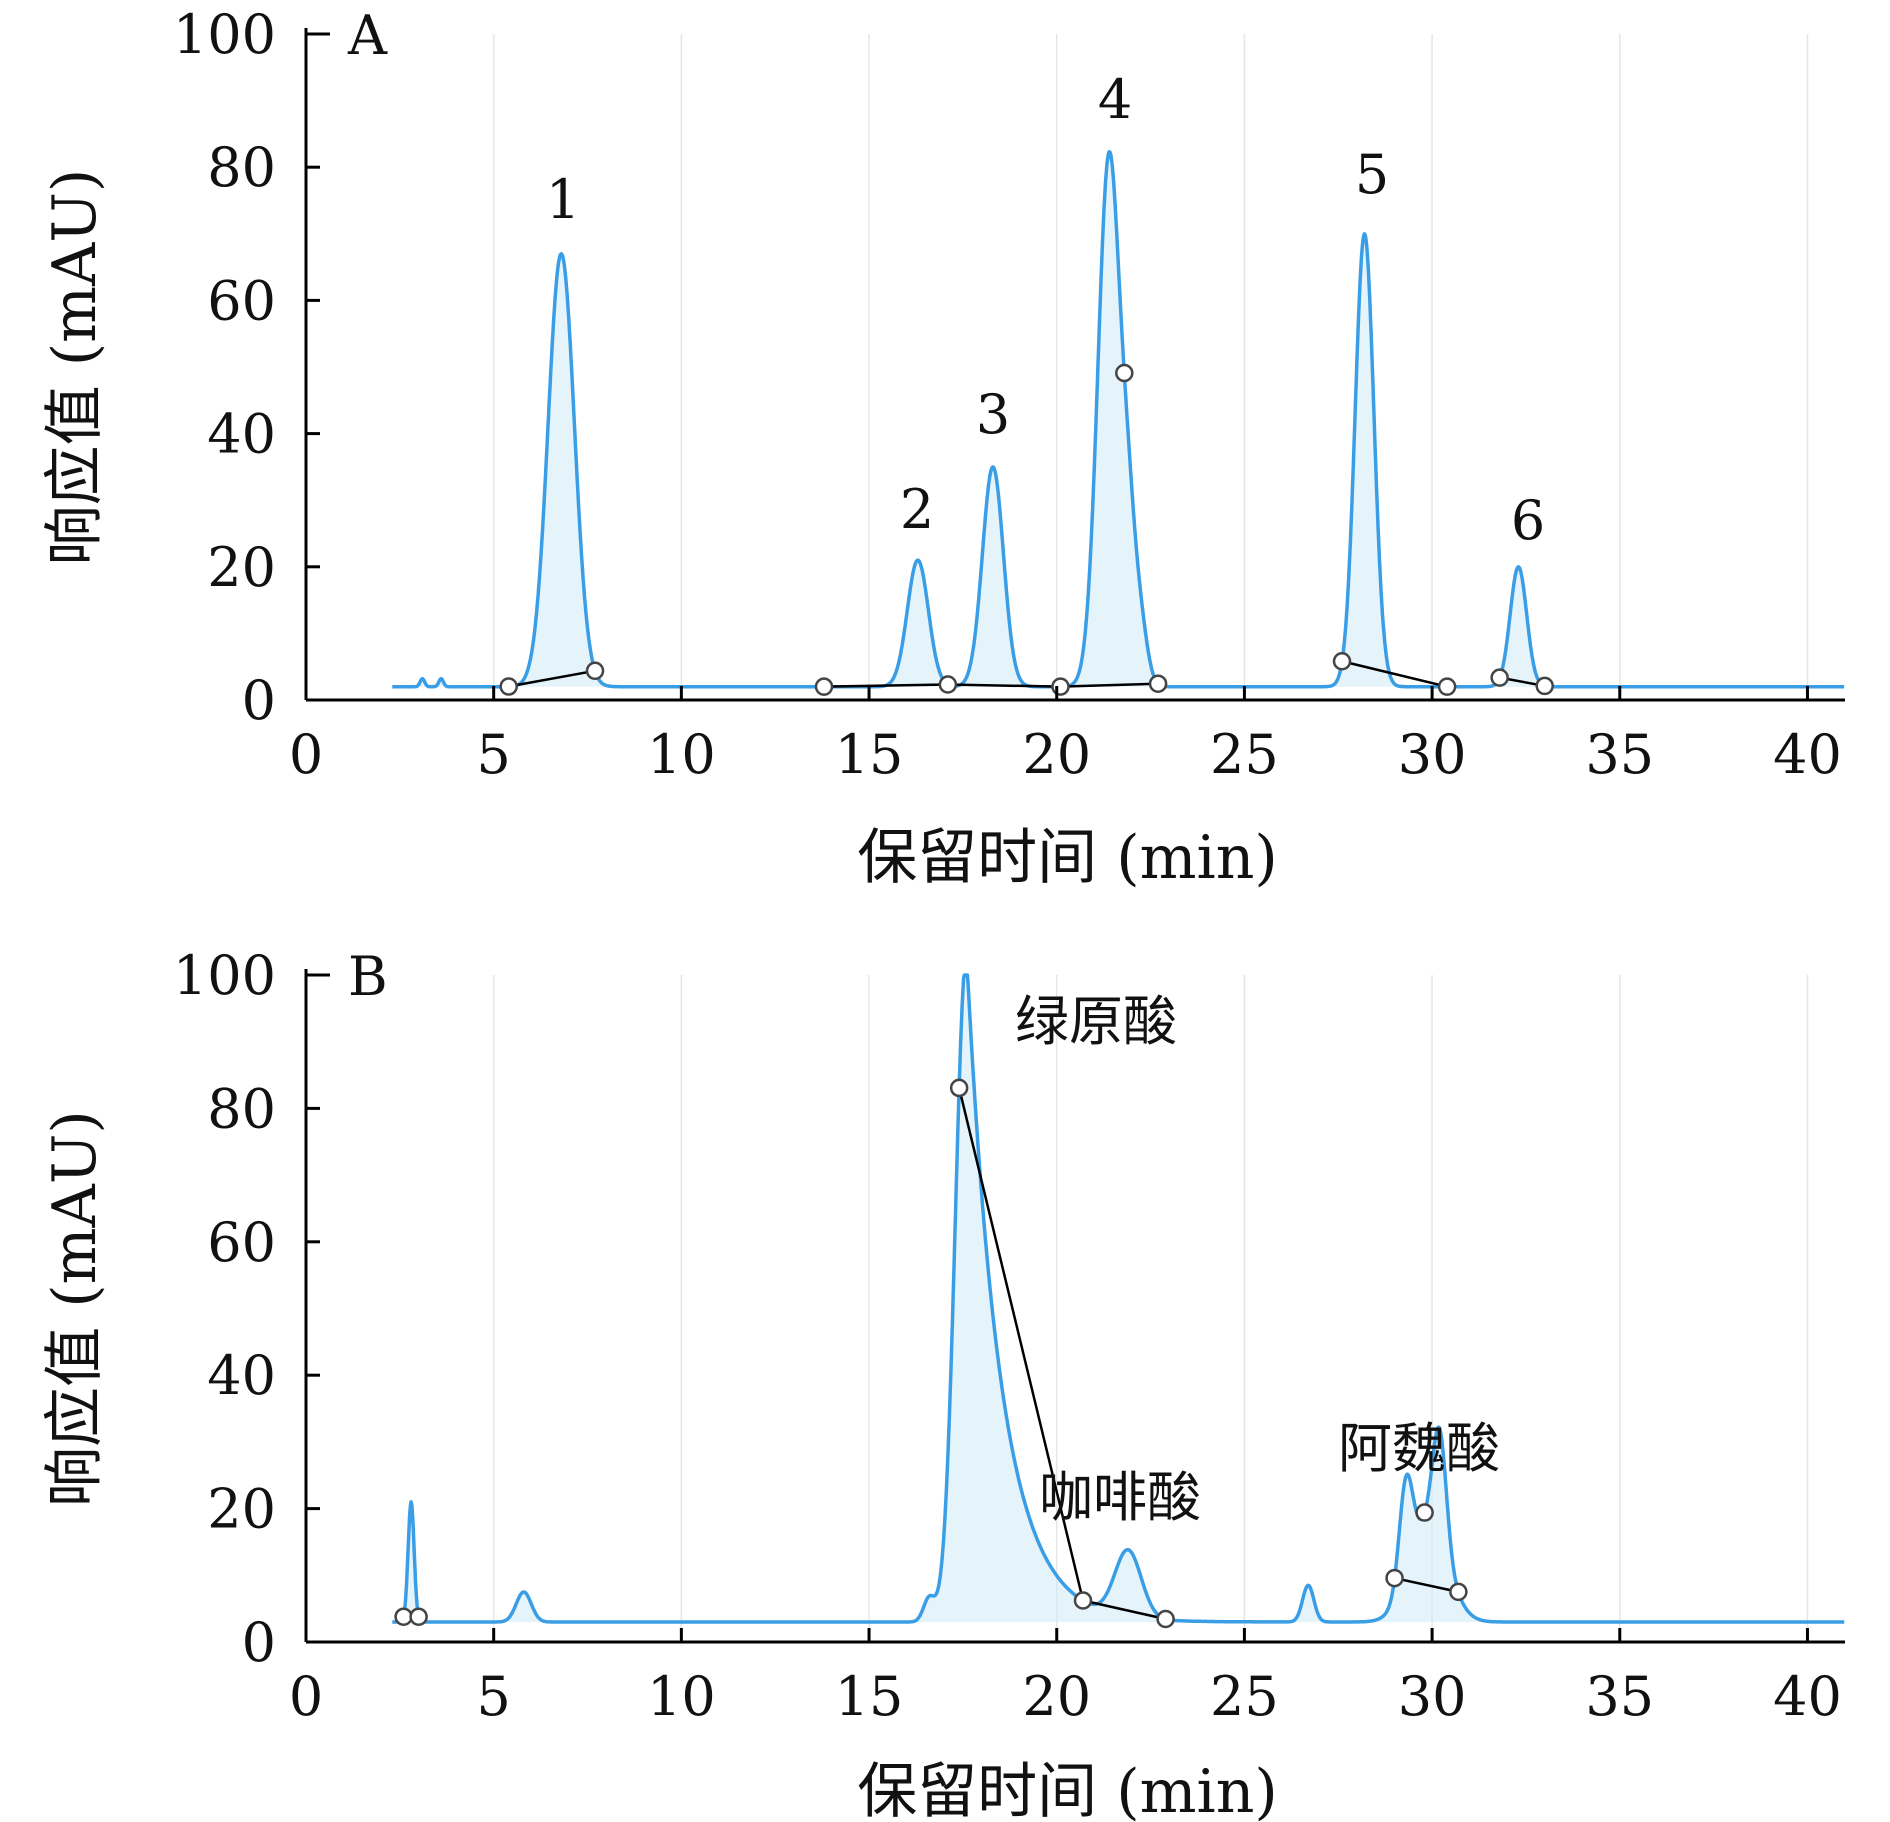 The width and height of the screenshot is (1890, 1822). I want to click on panel-letter: A, so click(367, 35).